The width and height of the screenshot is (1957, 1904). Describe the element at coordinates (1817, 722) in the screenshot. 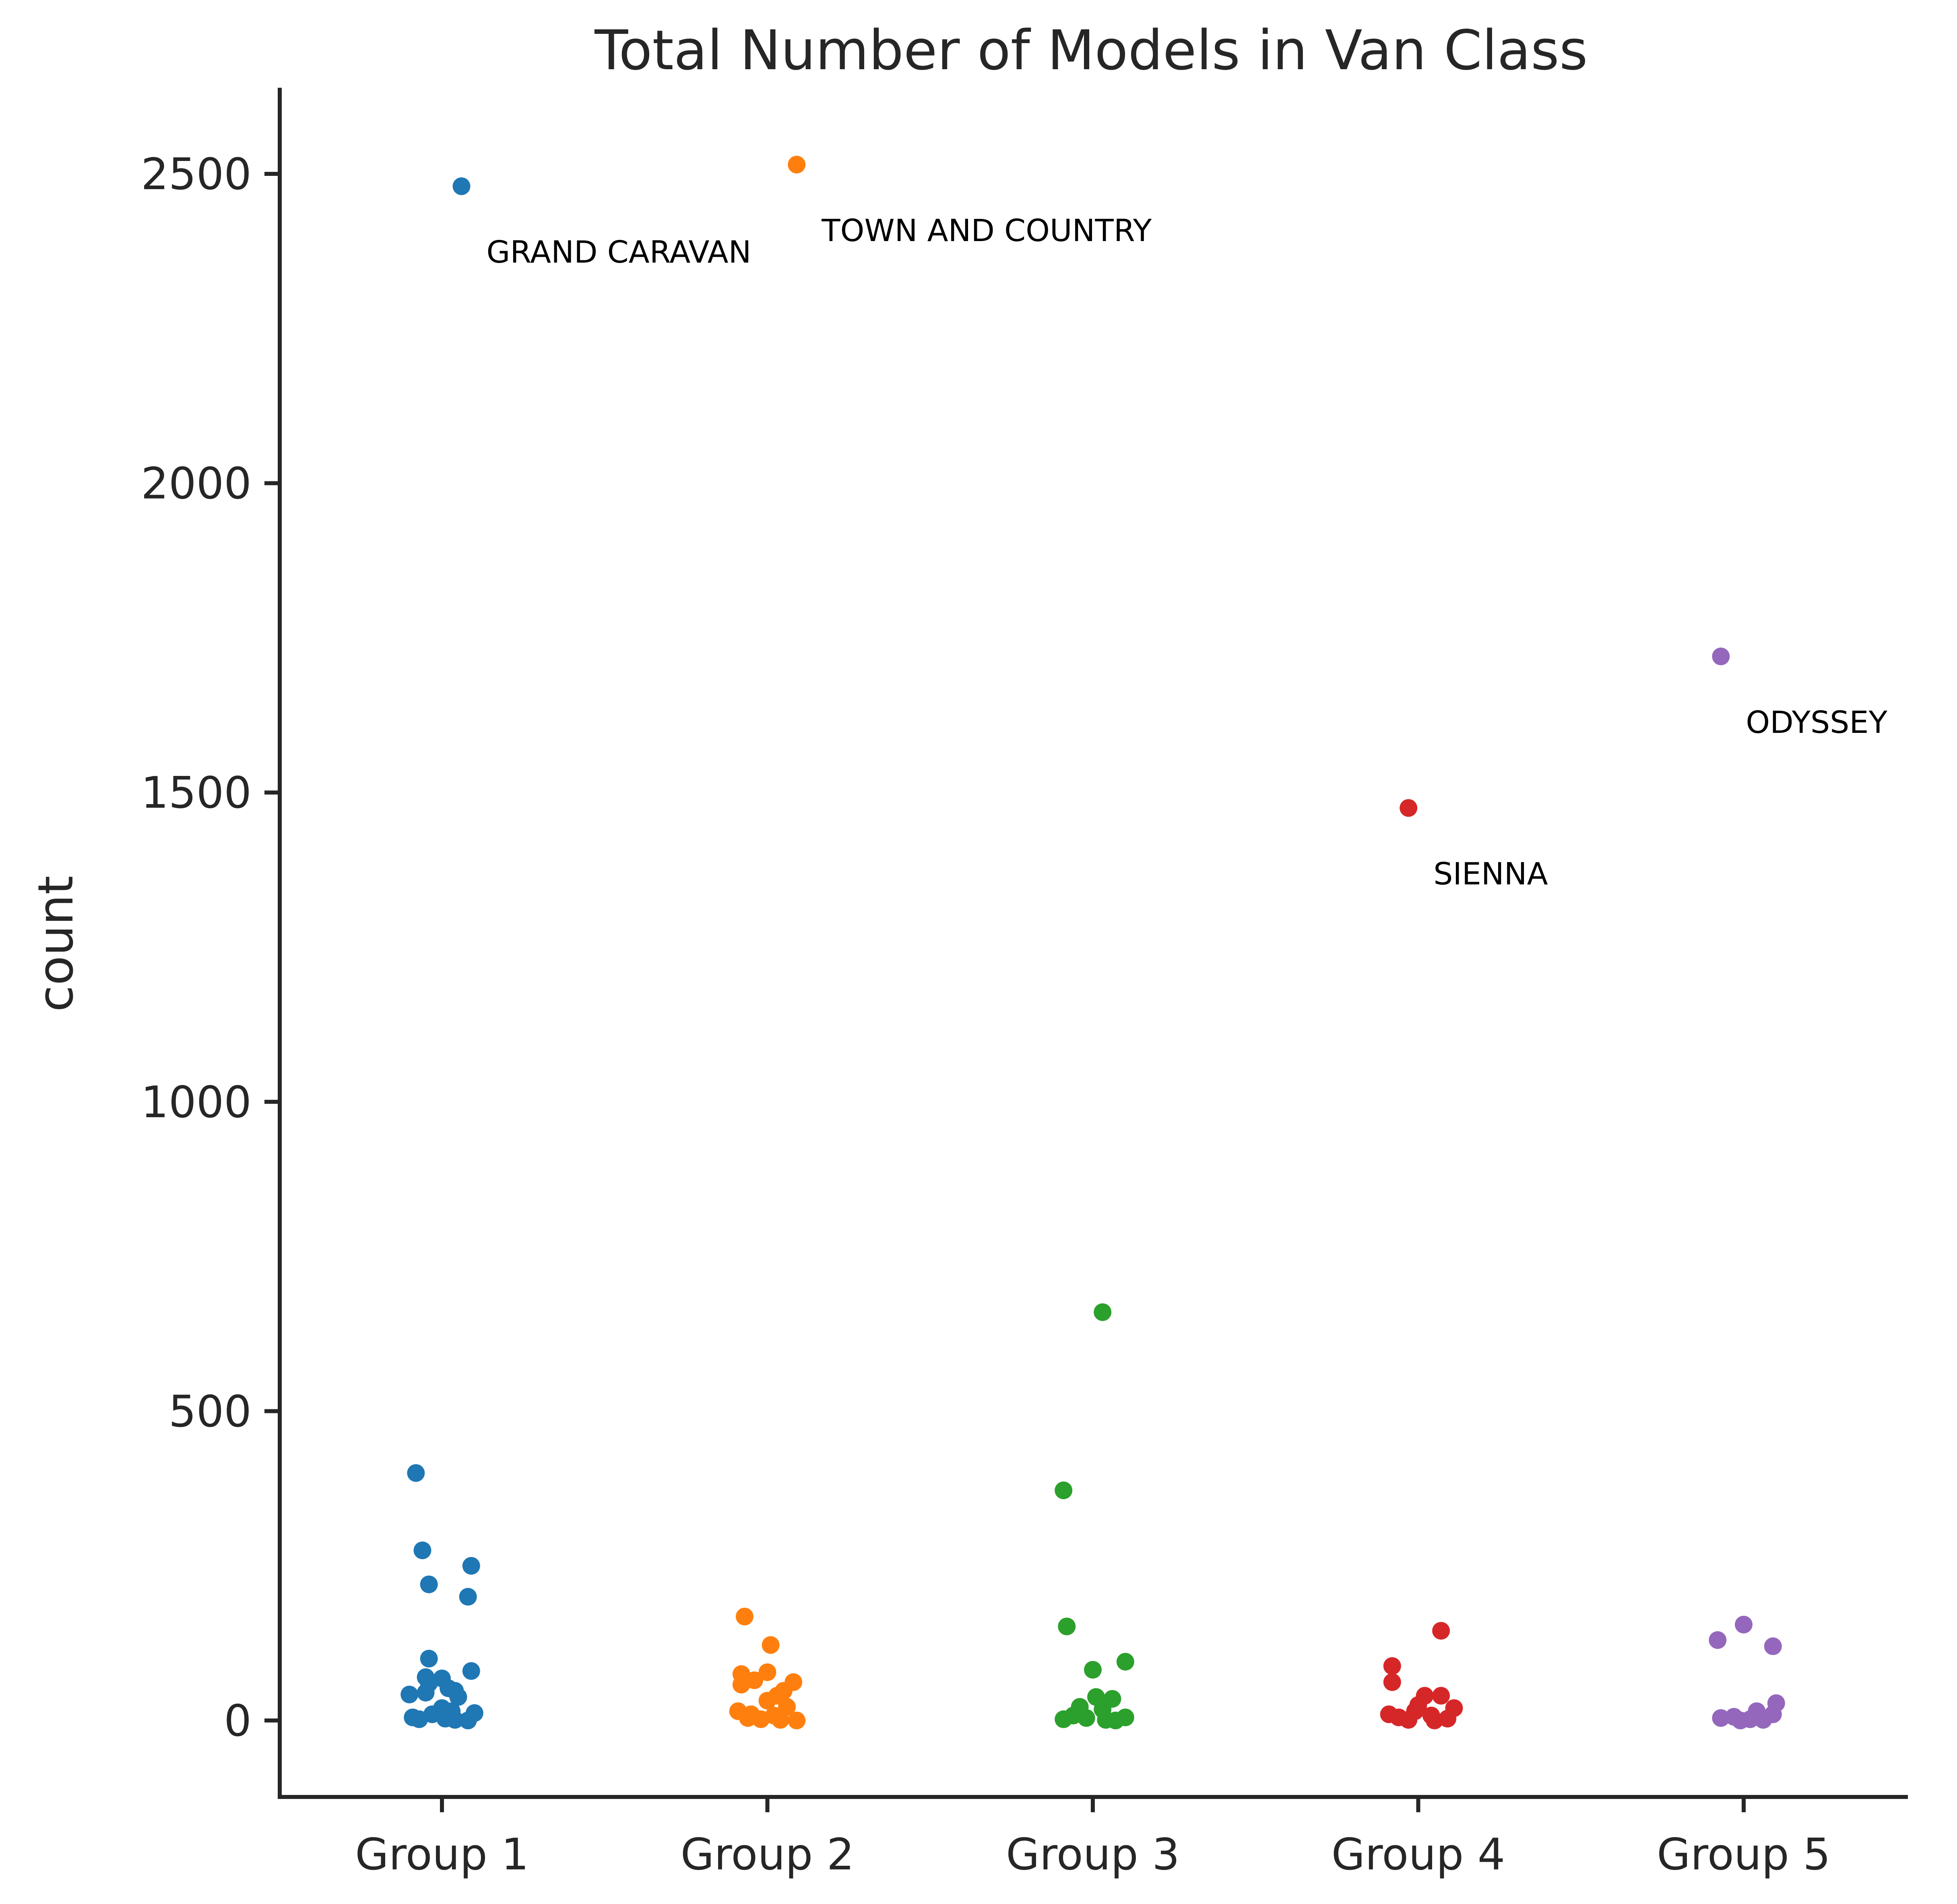

I see `point-annotation: ODYSSEY` at that location.